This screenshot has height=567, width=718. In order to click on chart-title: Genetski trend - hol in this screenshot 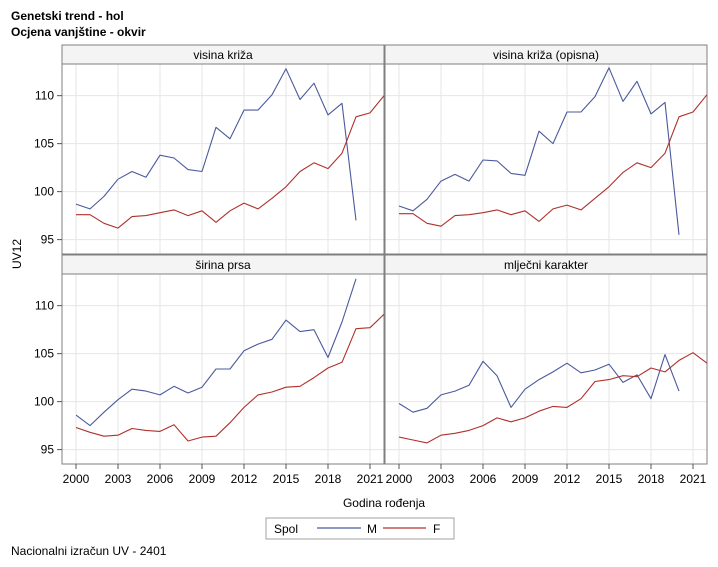, I will do `click(67, 16)`.